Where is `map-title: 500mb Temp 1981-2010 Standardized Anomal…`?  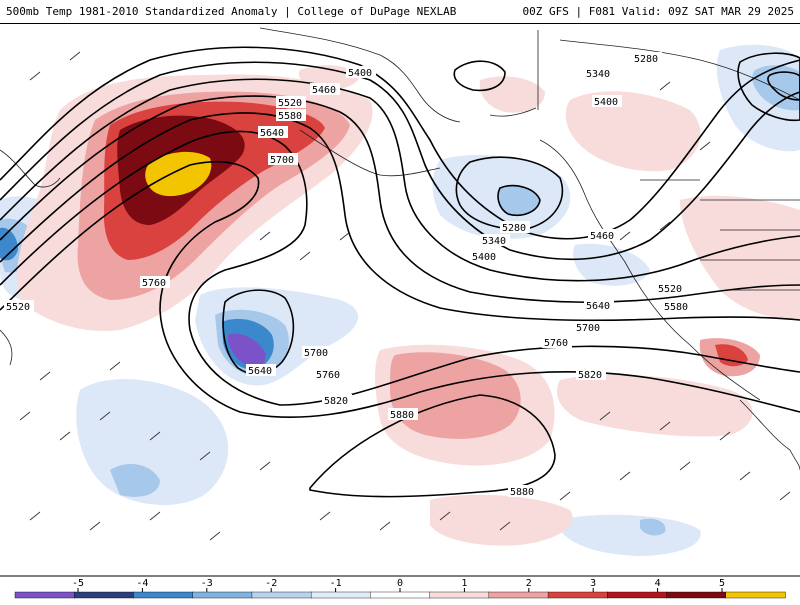 map-title: 500mb Temp 1981-2010 Standardized Anomal… is located at coordinates (231, 11).